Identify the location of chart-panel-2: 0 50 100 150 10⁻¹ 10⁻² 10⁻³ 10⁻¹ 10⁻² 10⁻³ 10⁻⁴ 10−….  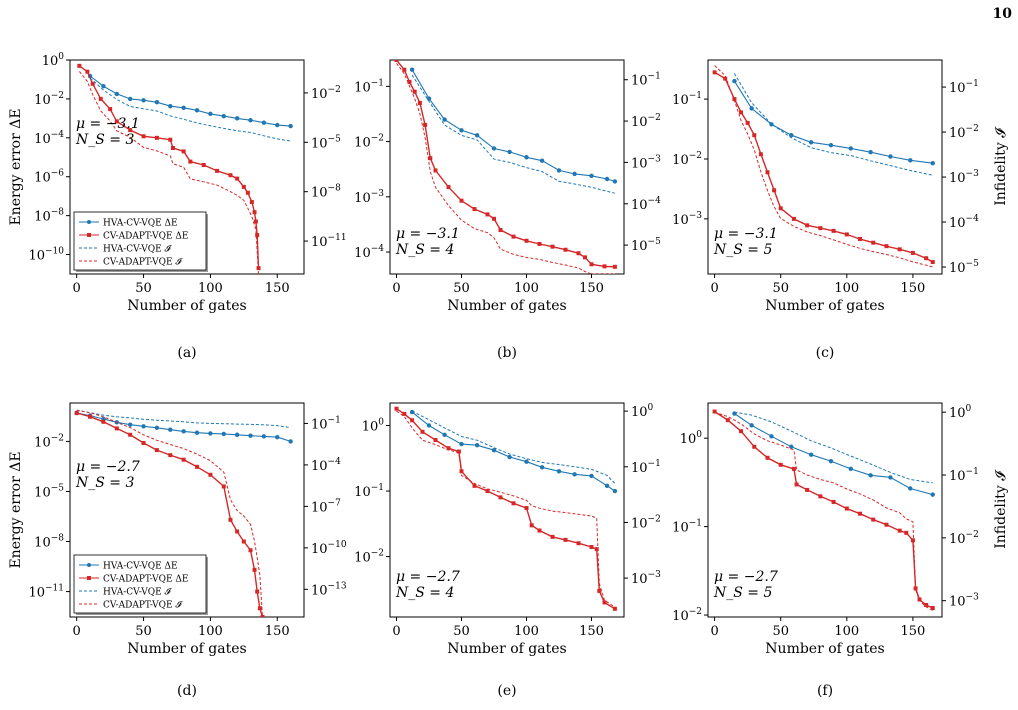
(840, 210).